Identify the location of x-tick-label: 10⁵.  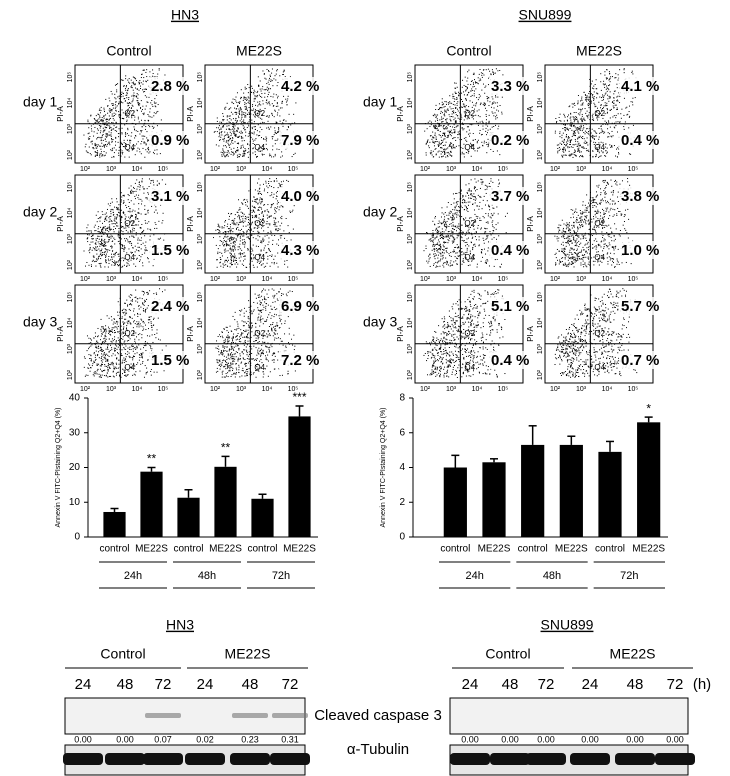
(503, 169).